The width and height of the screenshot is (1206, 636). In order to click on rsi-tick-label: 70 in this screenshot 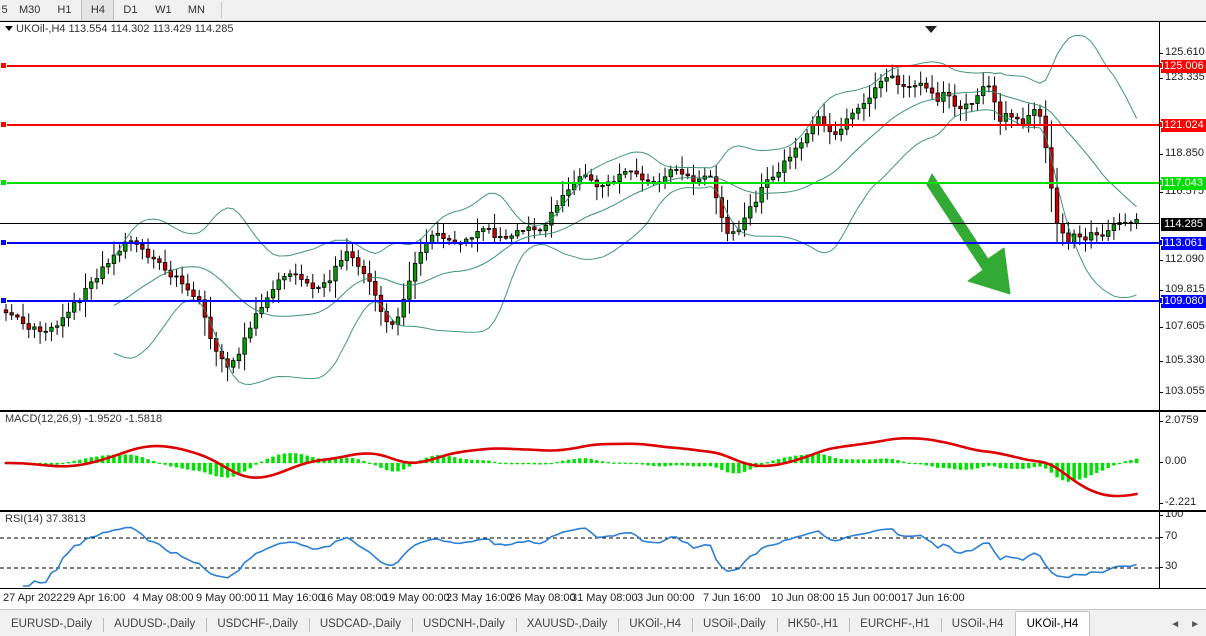, I will do `click(1171, 536)`.